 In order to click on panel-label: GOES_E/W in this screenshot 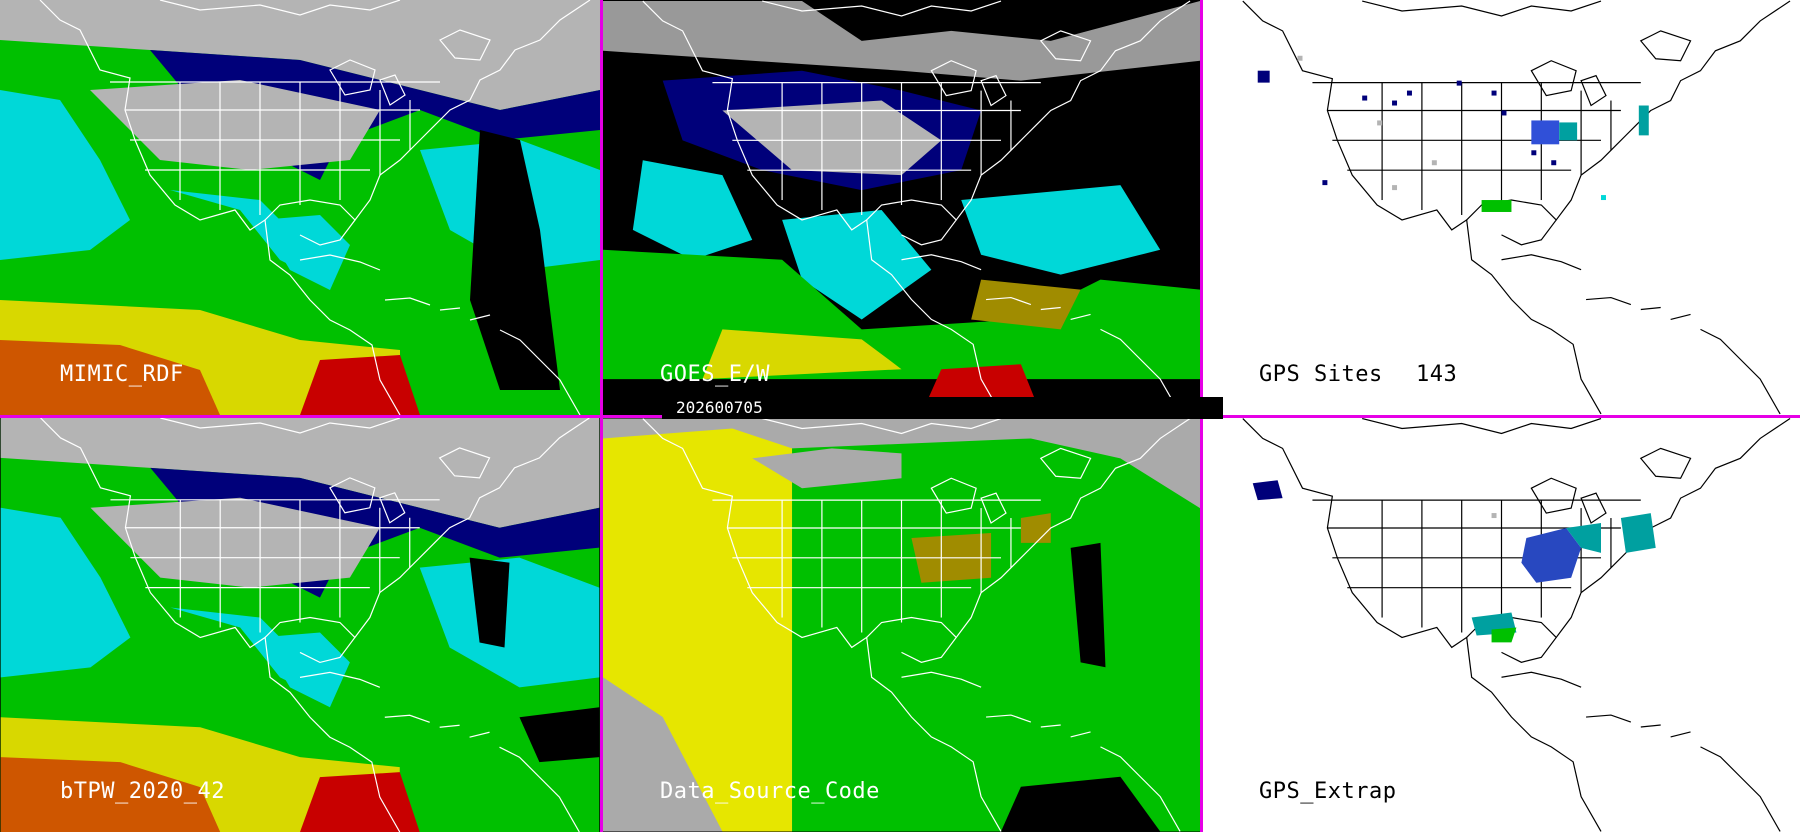, I will do `click(715, 374)`.